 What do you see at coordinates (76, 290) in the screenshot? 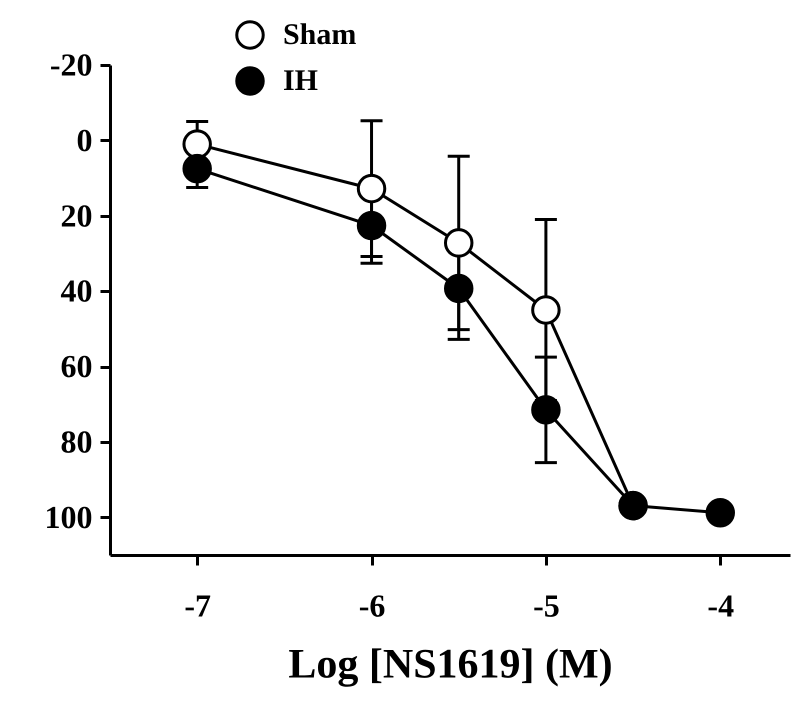
I see `y-tick-label: 40` at bounding box center [76, 290].